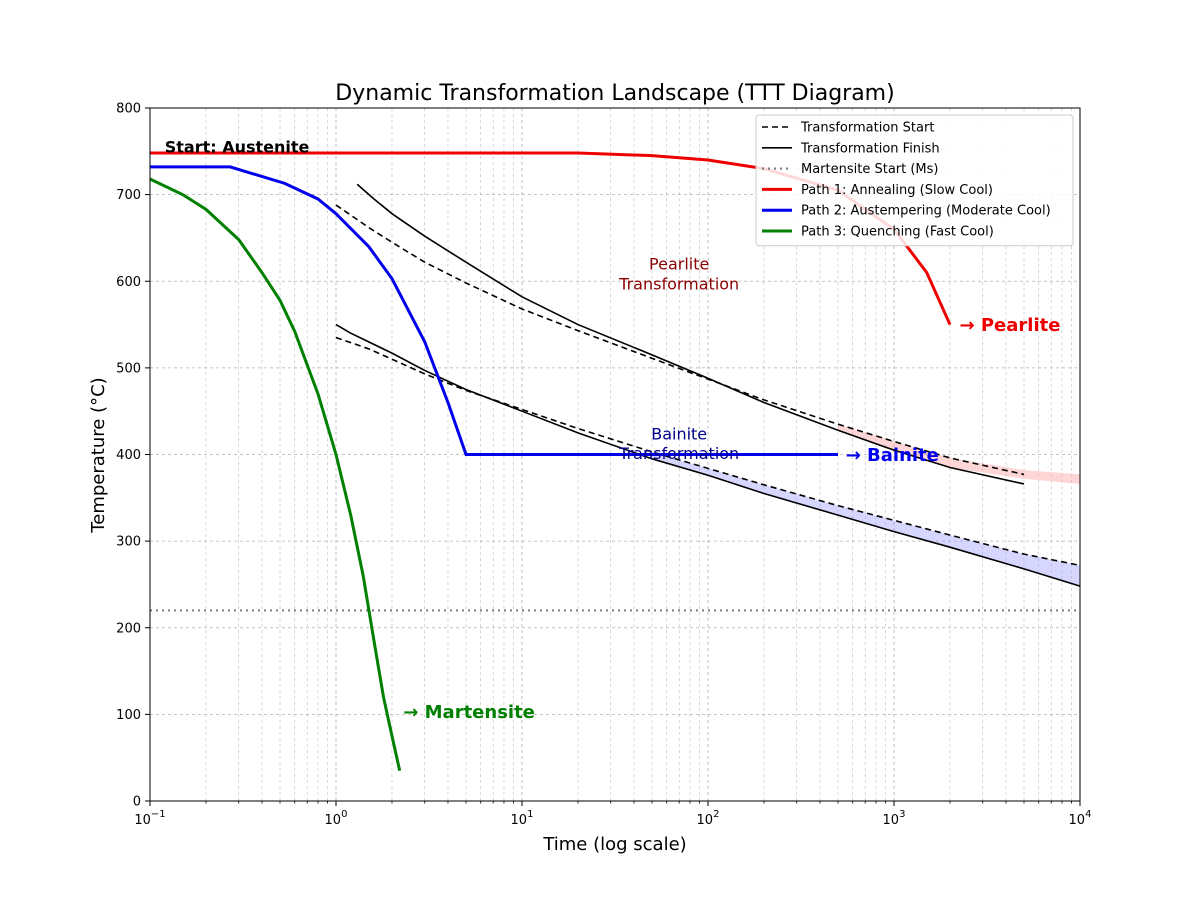 The image size is (1200, 900). Describe the element at coordinates (128, 368) in the screenshot. I see `y-tick-label: 500` at that location.